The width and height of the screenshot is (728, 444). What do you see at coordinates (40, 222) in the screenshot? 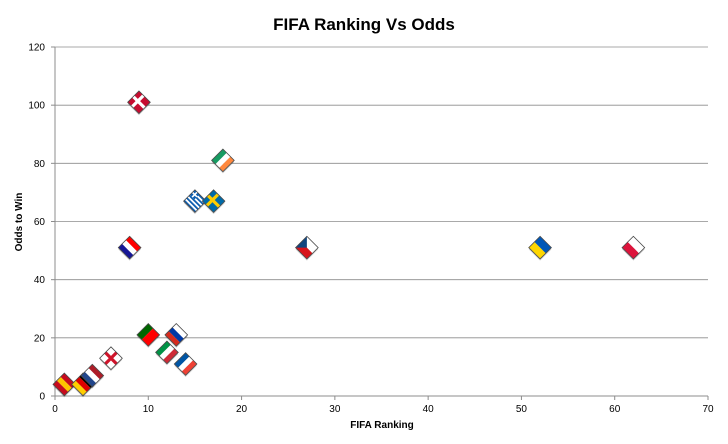
I see `y-tick-label: 60` at bounding box center [40, 222].